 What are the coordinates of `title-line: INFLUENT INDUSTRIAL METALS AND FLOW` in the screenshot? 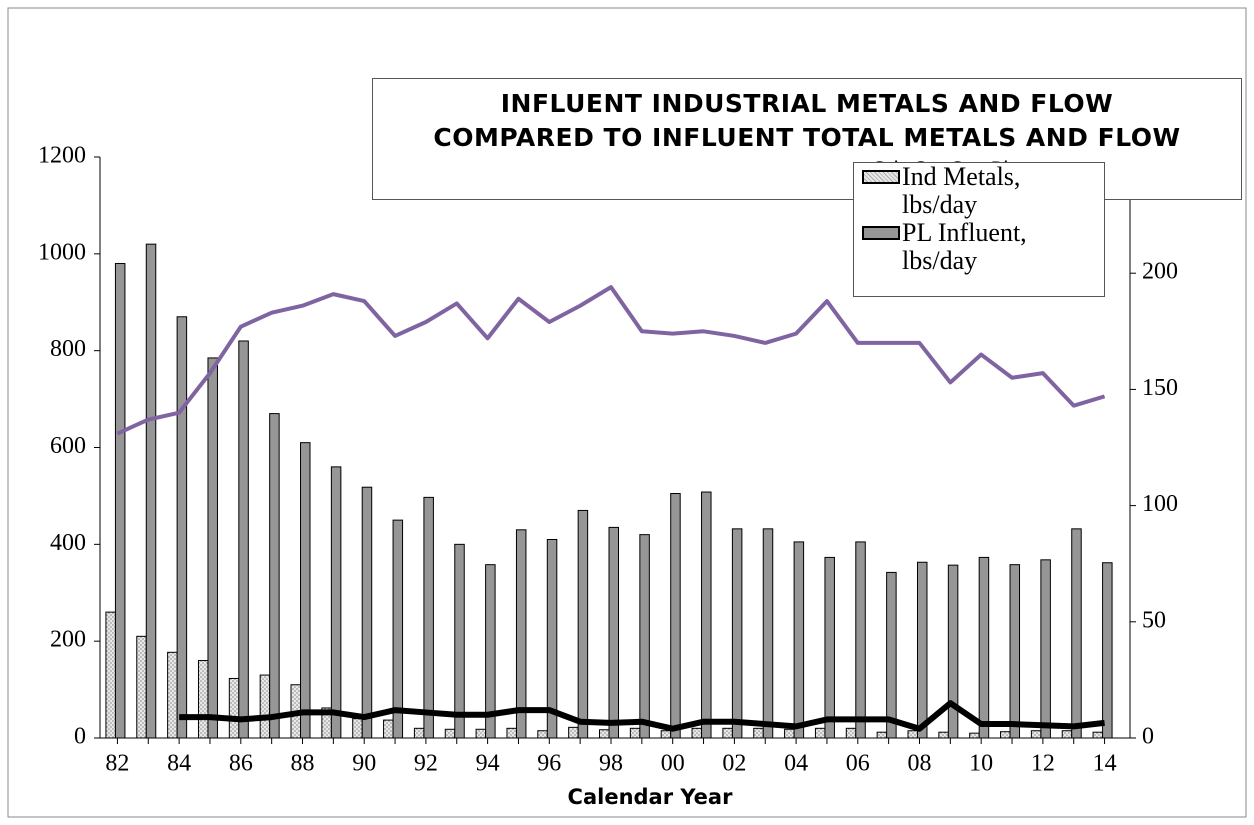 It's located at (807, 103).